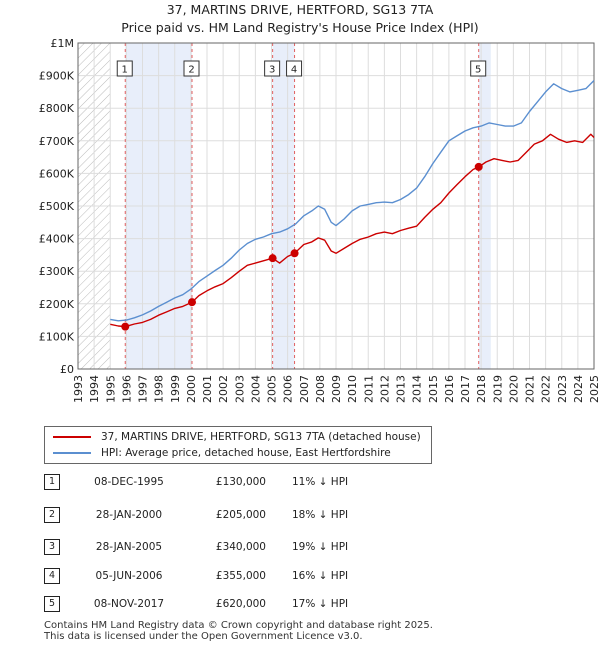  Describe the element at coordinates (320, 576) in the screenshot. I see `transaction-hpi-diff: 16% ↓ HPI` at that location.